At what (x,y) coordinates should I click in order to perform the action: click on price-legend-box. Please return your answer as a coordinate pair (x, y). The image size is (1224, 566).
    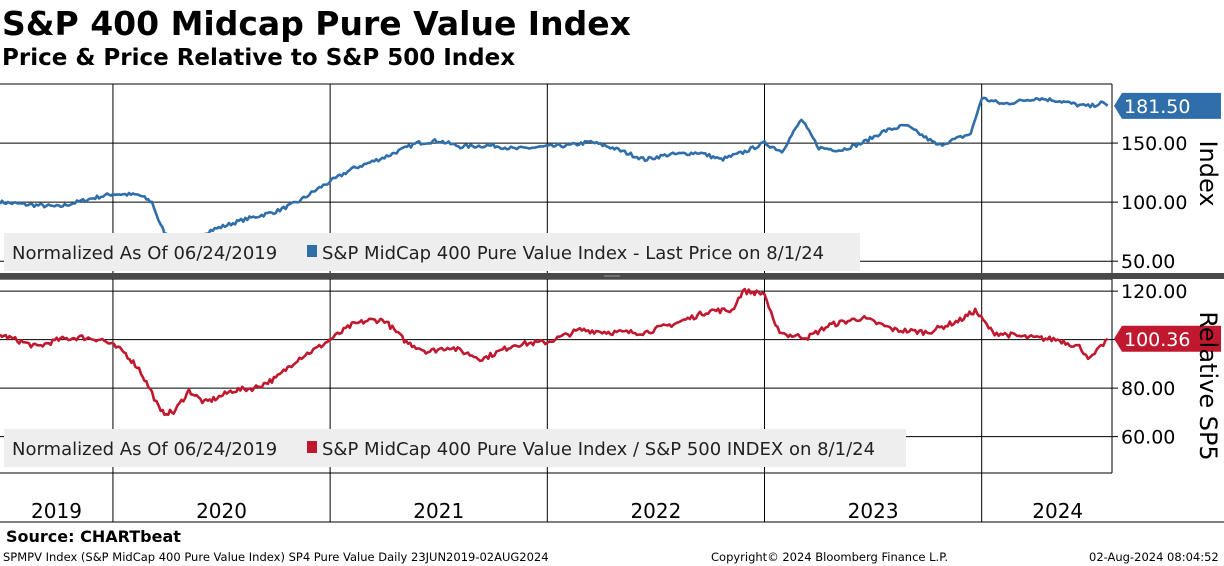
    Looking at the image, I should click on (432, 252).